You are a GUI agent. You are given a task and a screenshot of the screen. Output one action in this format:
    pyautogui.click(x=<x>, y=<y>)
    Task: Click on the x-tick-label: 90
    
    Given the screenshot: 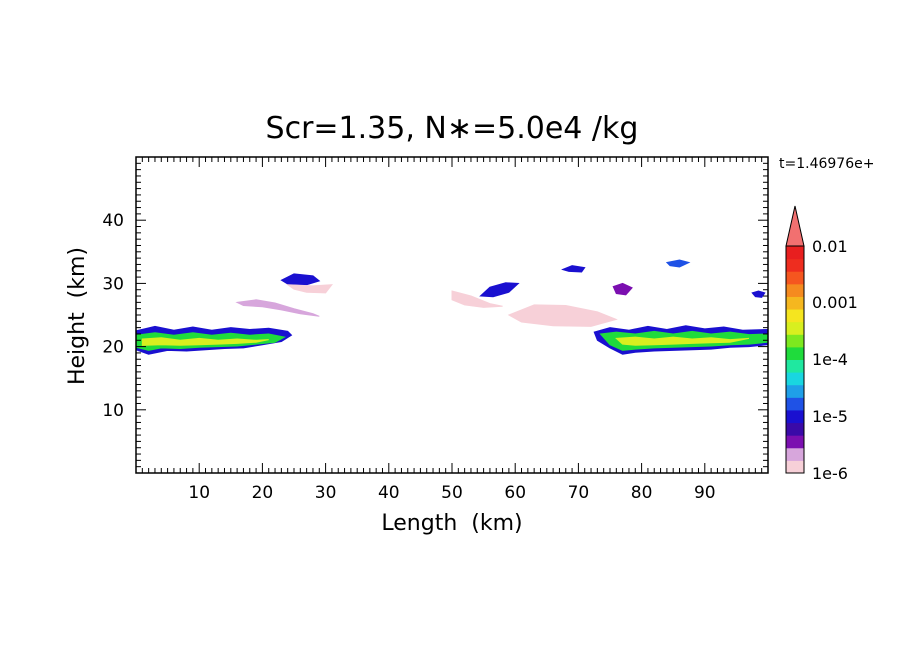 What is the action you would take?
    pyautogui.click(x=705, y=493)
    